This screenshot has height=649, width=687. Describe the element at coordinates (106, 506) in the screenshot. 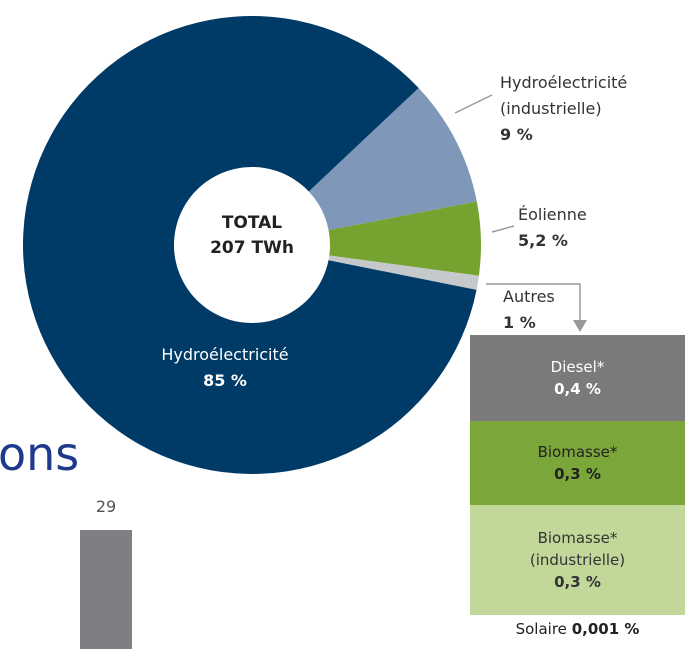

I see `bar-label: 29` at that location.